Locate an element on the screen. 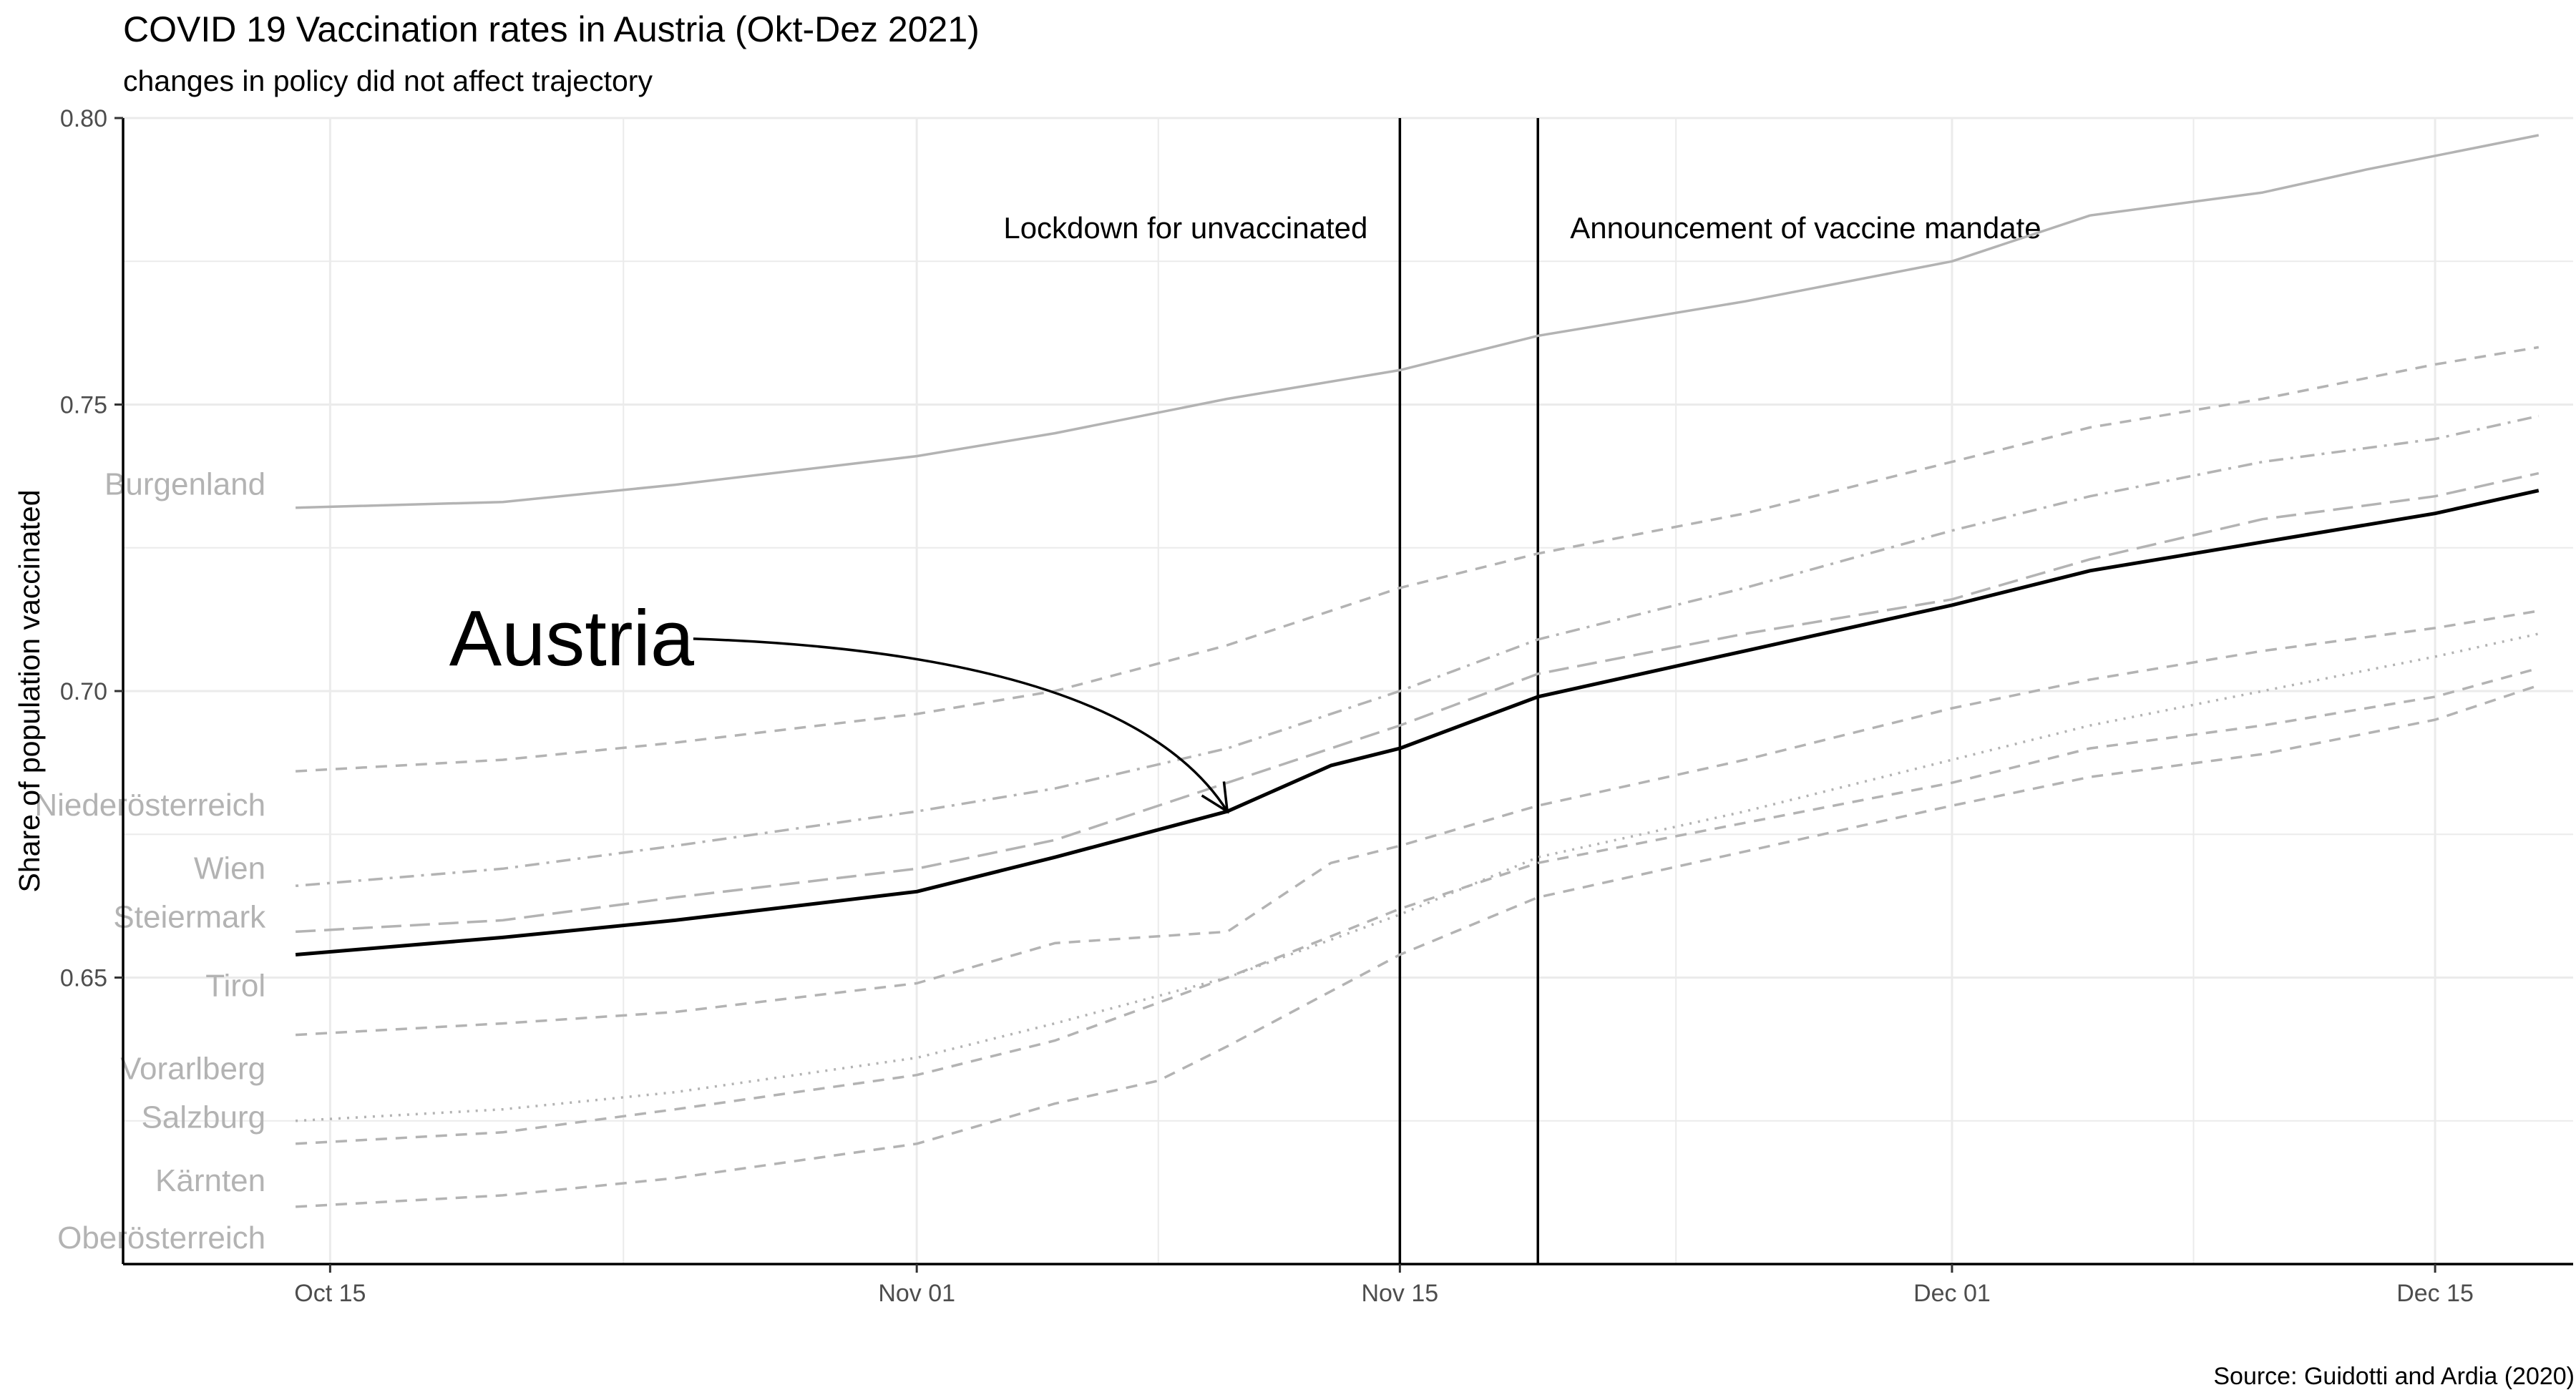  region-label: Niederösterreich is located at coordinates (149, 805).